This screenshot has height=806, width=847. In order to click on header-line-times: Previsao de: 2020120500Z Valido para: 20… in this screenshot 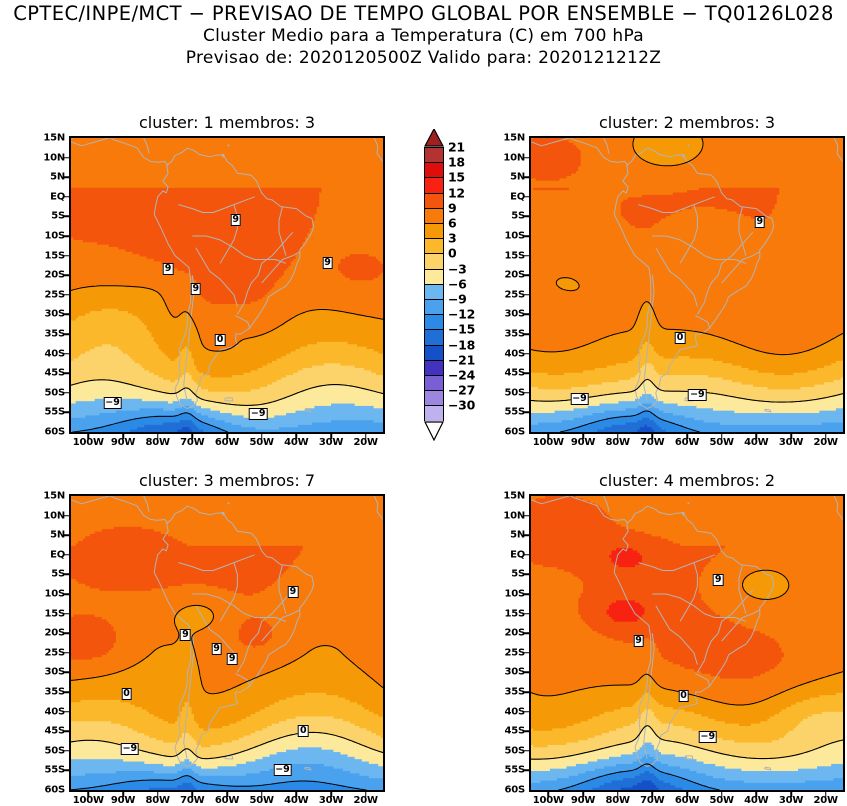, I will do `click(423, 58)`.